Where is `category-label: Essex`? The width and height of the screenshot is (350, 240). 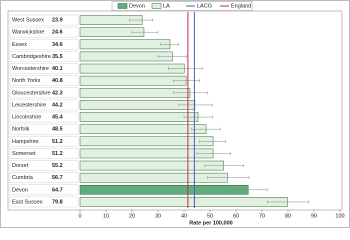 category-label: Essex is located at coordinates (19, 45).